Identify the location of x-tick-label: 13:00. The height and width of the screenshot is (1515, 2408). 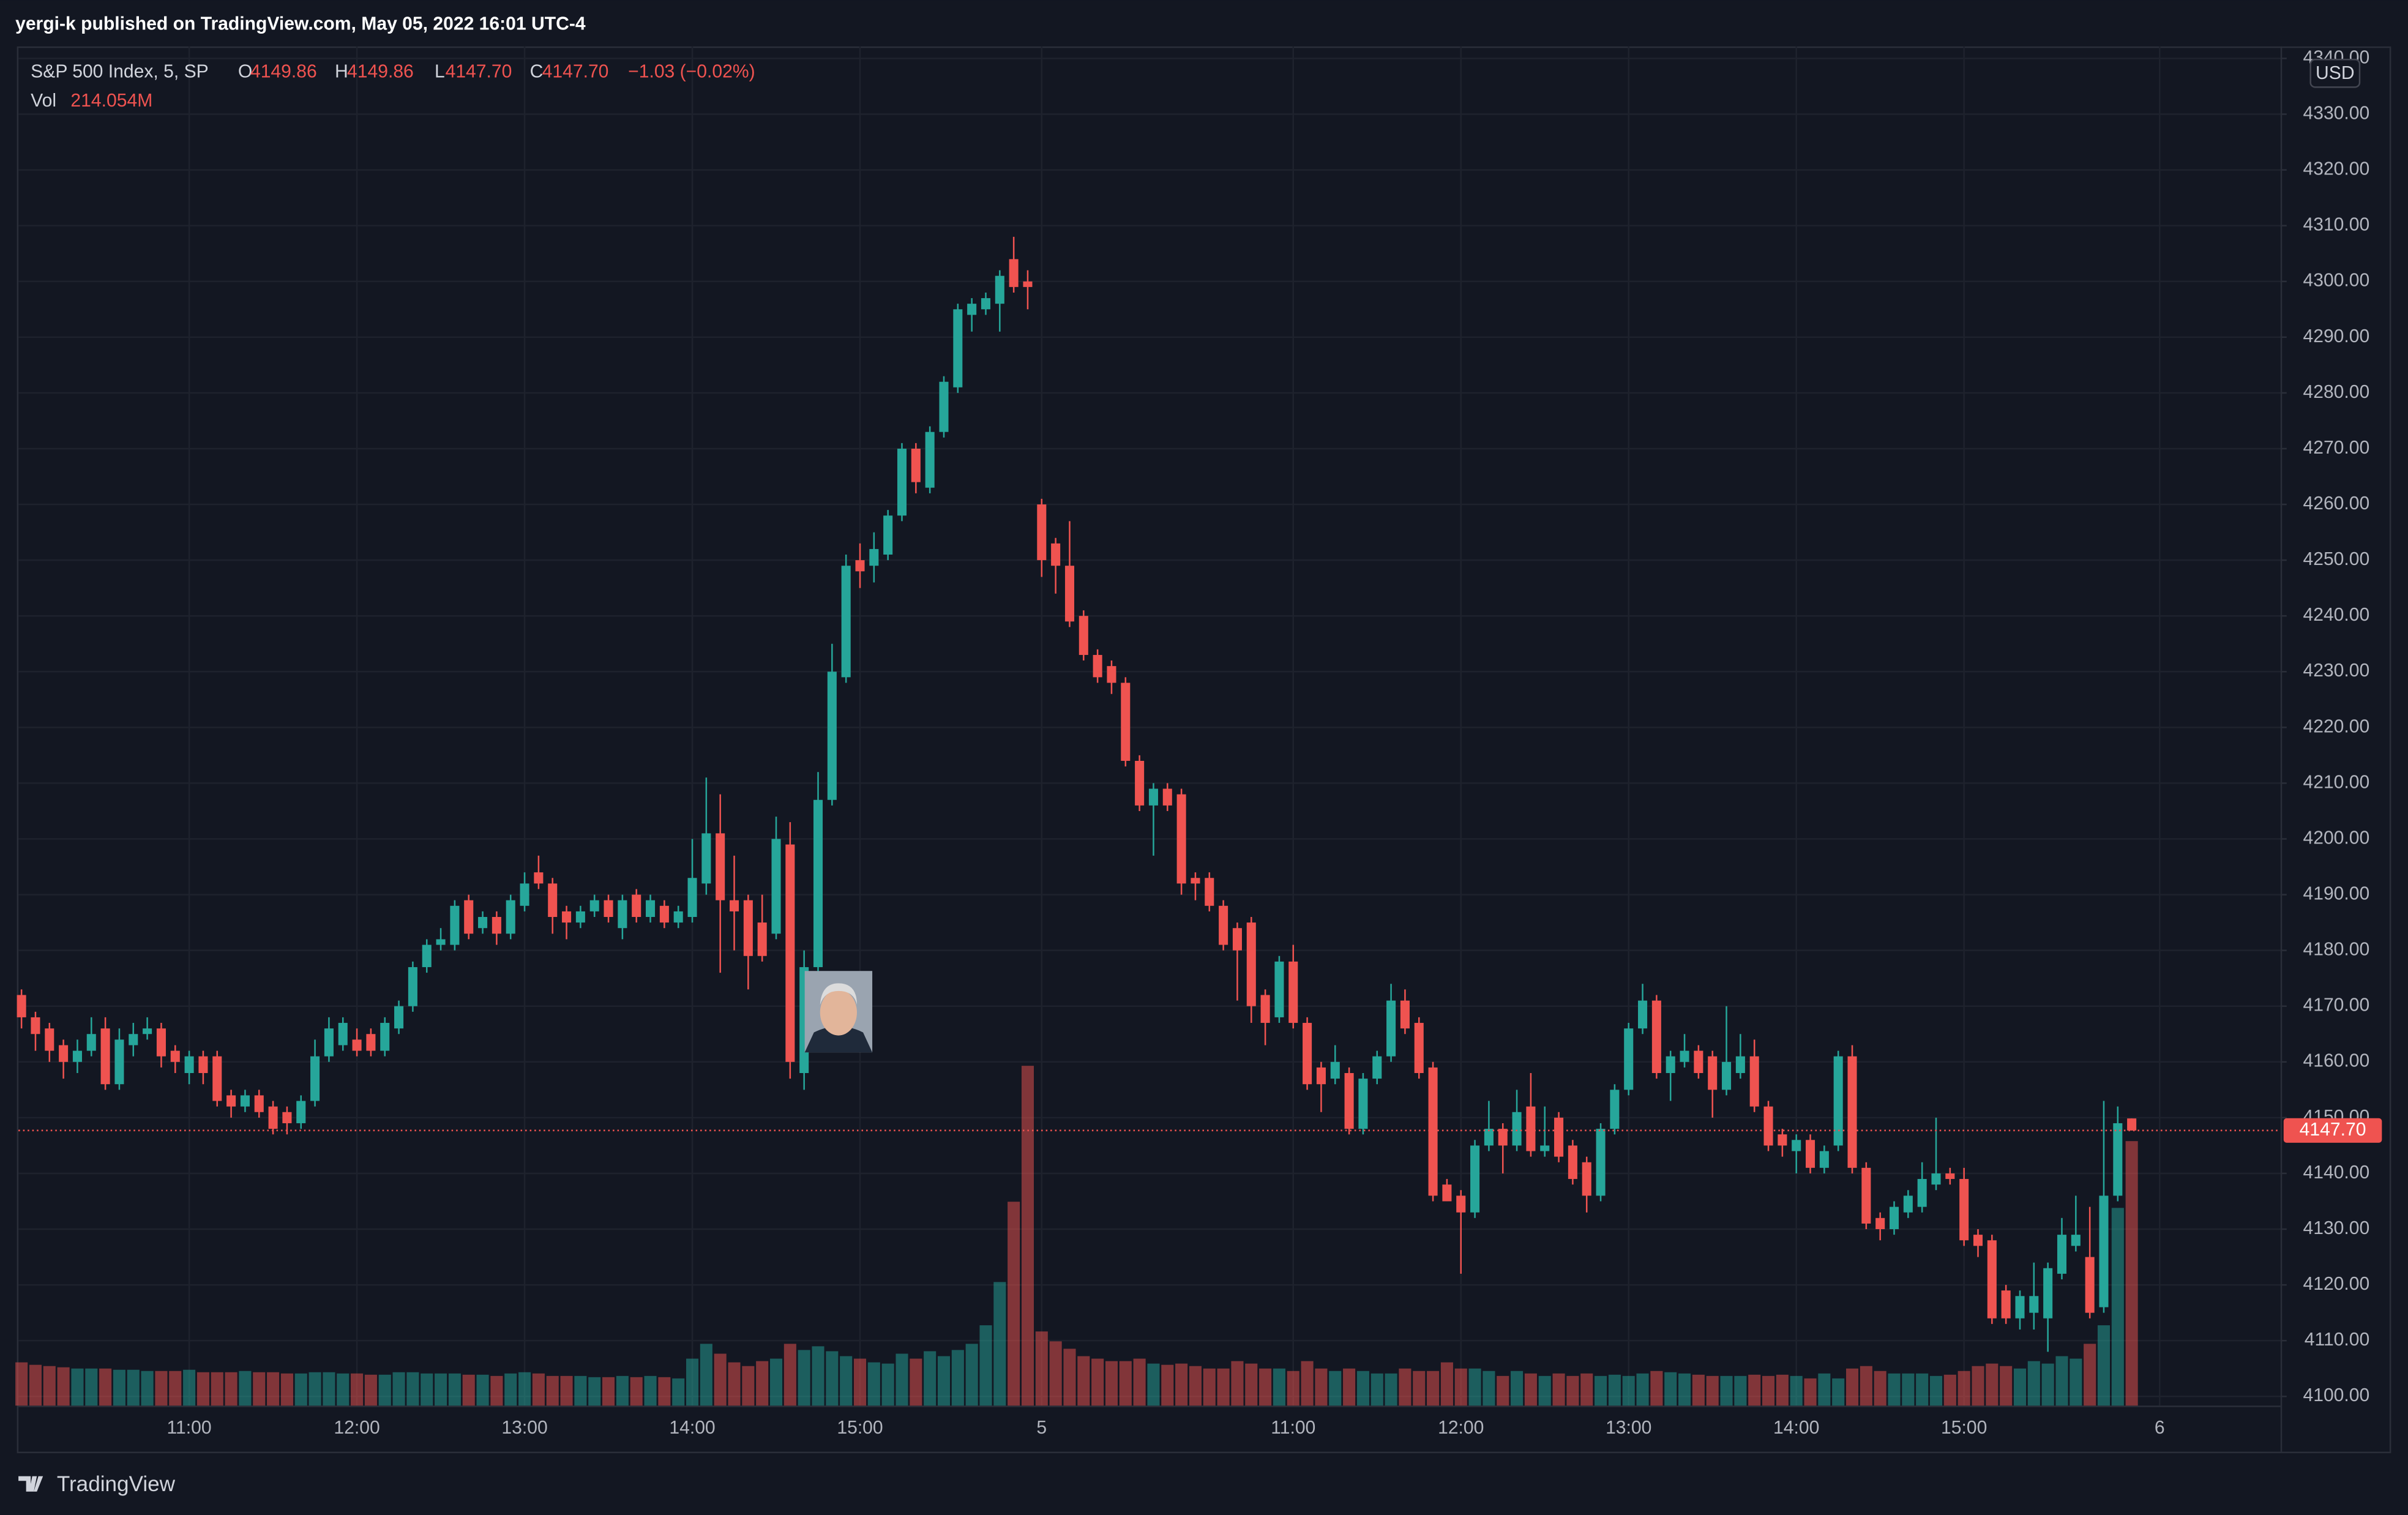
(1628, 1428).